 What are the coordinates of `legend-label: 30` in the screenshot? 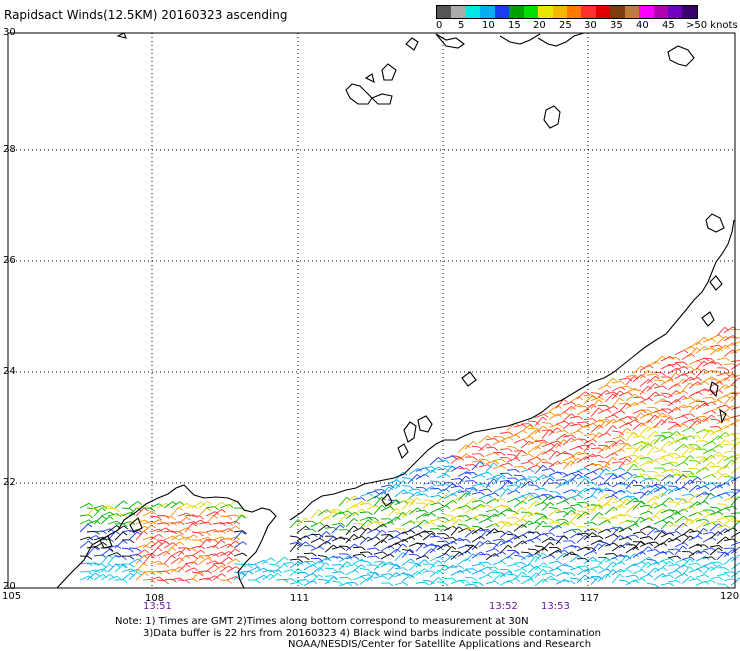 It's located at (590, 25).